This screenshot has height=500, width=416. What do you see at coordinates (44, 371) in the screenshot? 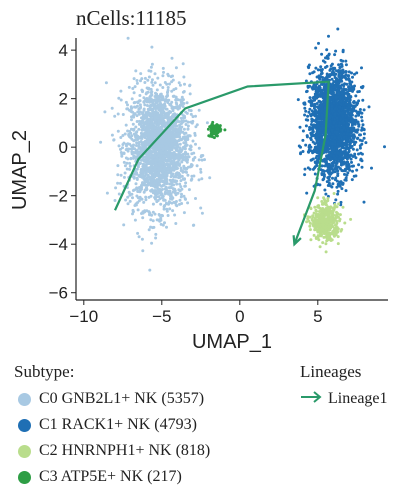
I see `subtype-legend-title: Subtype:` at bounding box center [44, 371].